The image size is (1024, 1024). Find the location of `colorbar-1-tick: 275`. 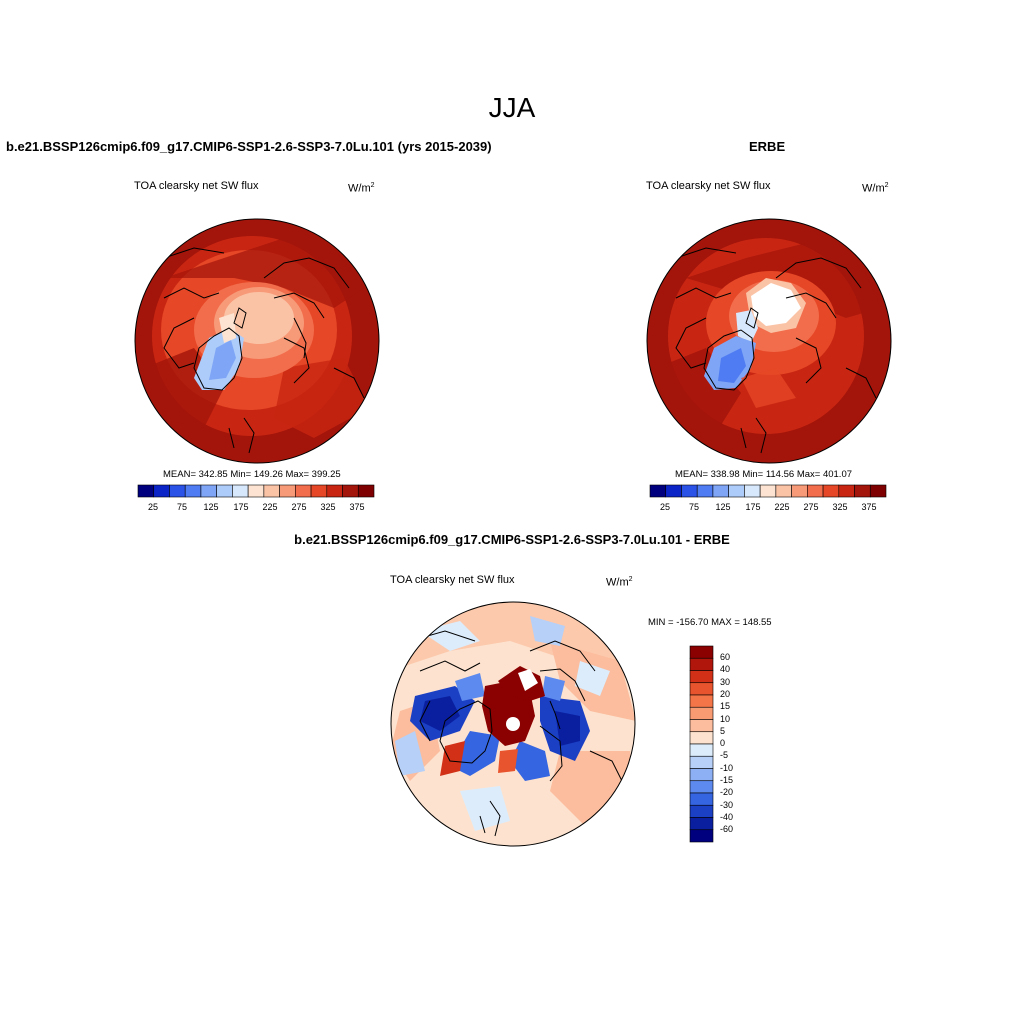

colorbar-1-tick: 275 is located at coordinates (299, 507).